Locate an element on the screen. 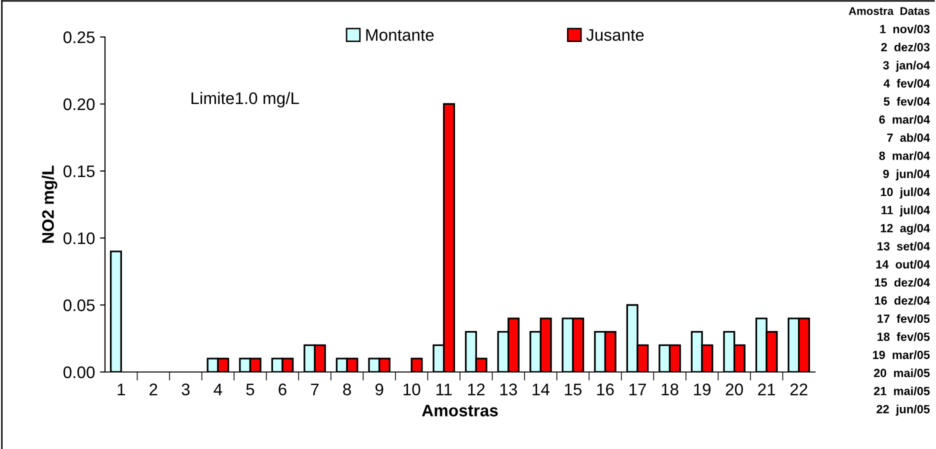 The width and height of the screenshot is (936, 449). x-tick-label: 22 is located at coordinates (799, 390).